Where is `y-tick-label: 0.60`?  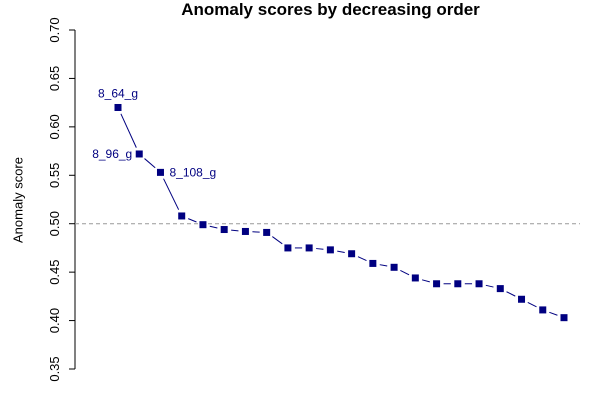
y-tick-label: 0.60 is located at coordinates (54, 126).